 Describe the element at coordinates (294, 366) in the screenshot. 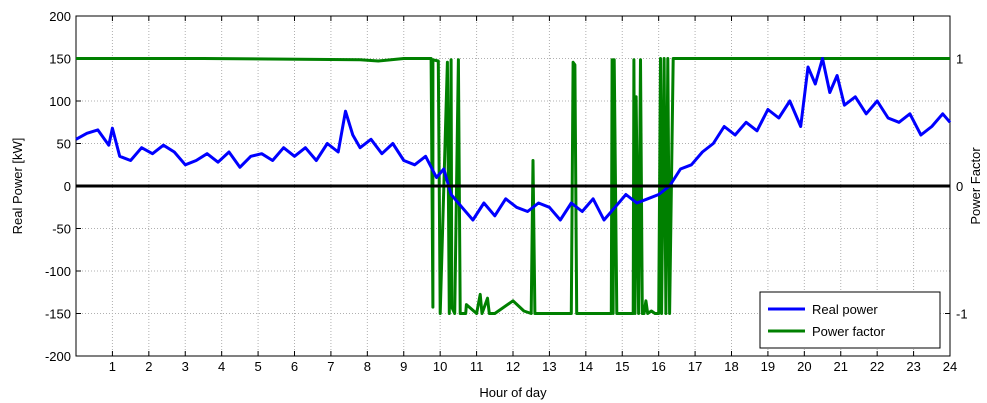

I see `x-tick-label: 6` at that location.